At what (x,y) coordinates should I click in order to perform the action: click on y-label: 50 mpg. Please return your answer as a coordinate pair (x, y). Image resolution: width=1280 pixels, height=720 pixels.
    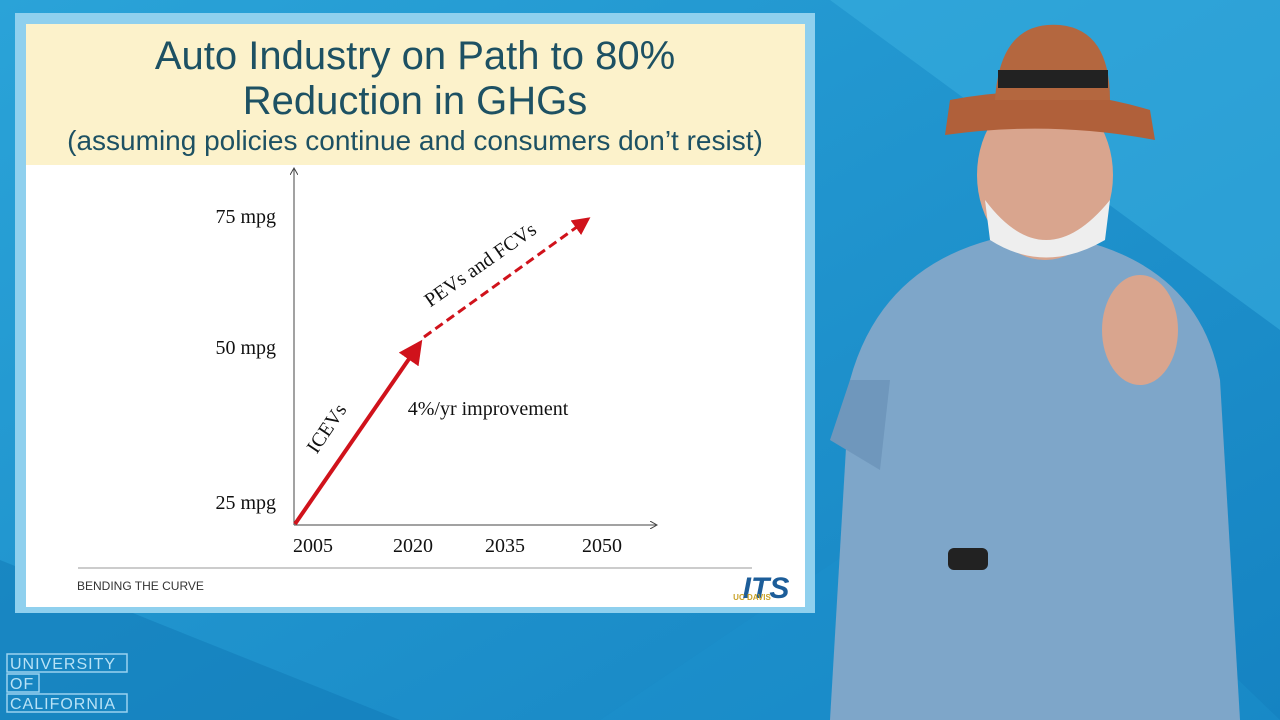
    Looking at the image, I should click on (245, 348).